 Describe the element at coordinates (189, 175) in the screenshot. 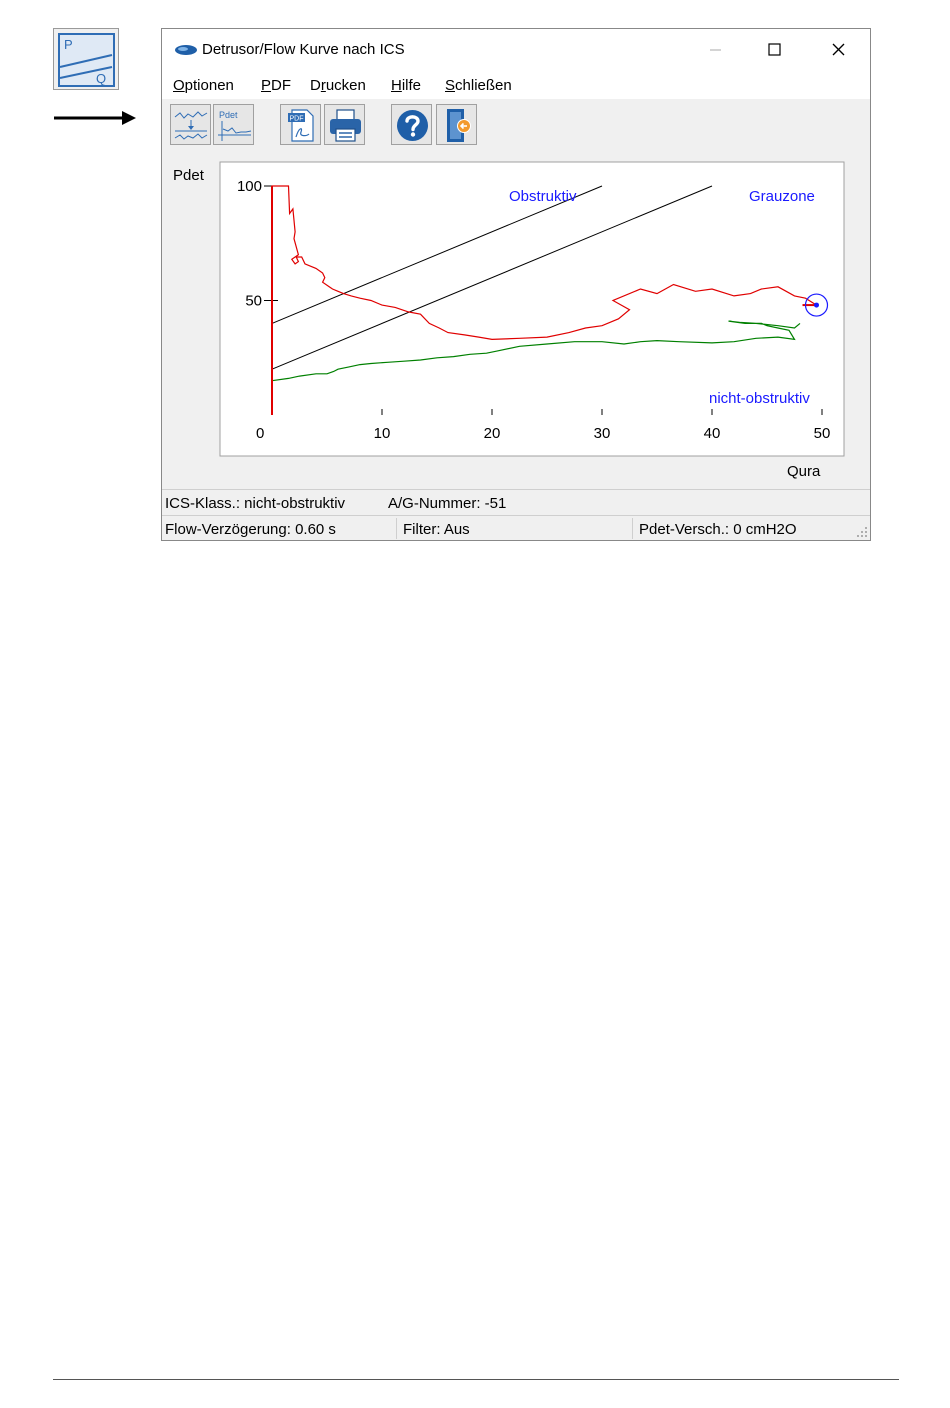

I see `y-axis-label: Pdet` at that location.